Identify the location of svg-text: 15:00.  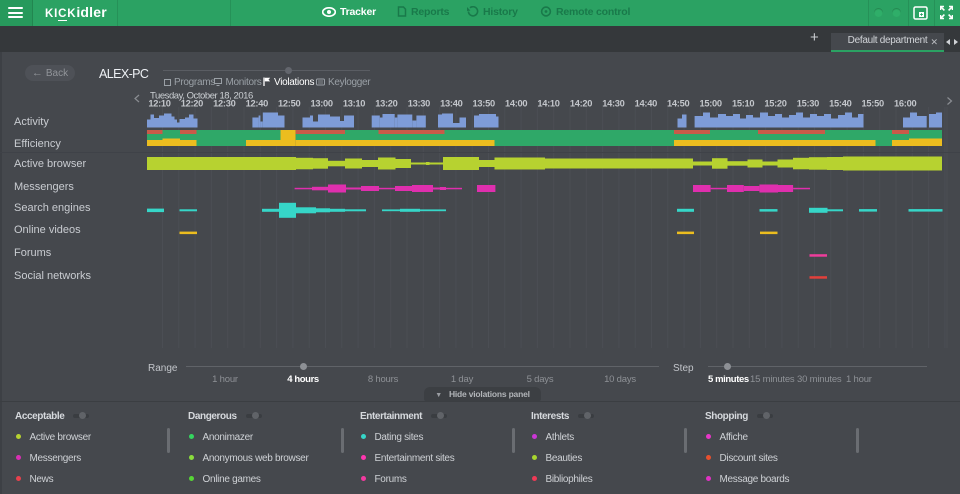
(710, 103).